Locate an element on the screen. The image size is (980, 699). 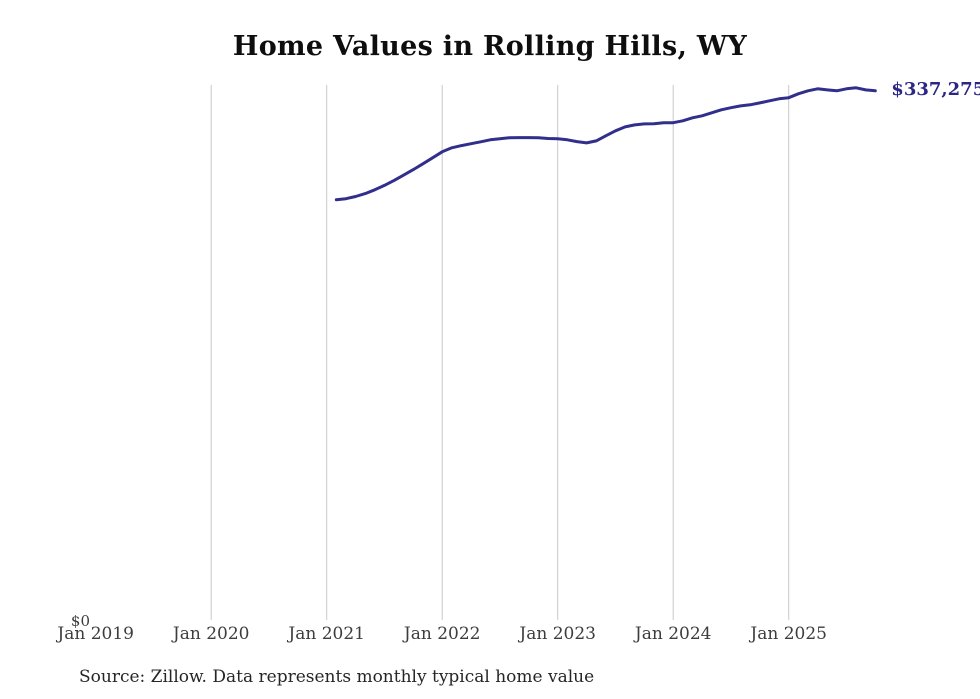
x-tick-label: Jan 2024 is located at coordinates (673, 634).